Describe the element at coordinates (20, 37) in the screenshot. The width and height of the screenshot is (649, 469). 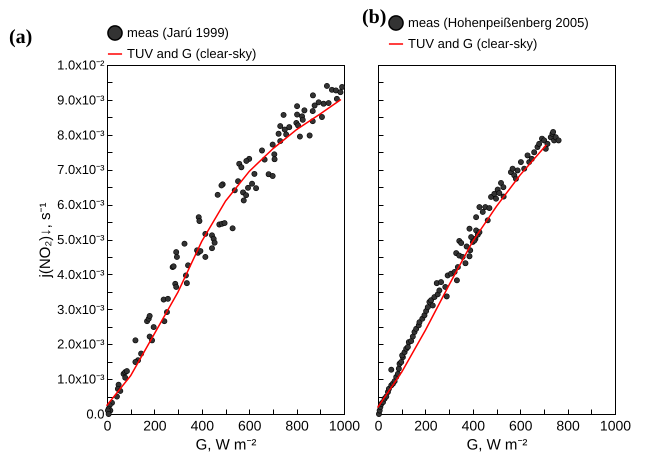
I see `chart-title: (a)` at that location.